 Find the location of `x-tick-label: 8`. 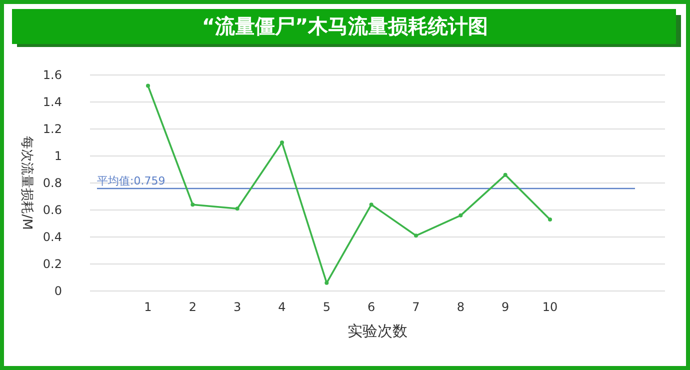

x-tick-label: 8 is located at coordinates (460, 307).